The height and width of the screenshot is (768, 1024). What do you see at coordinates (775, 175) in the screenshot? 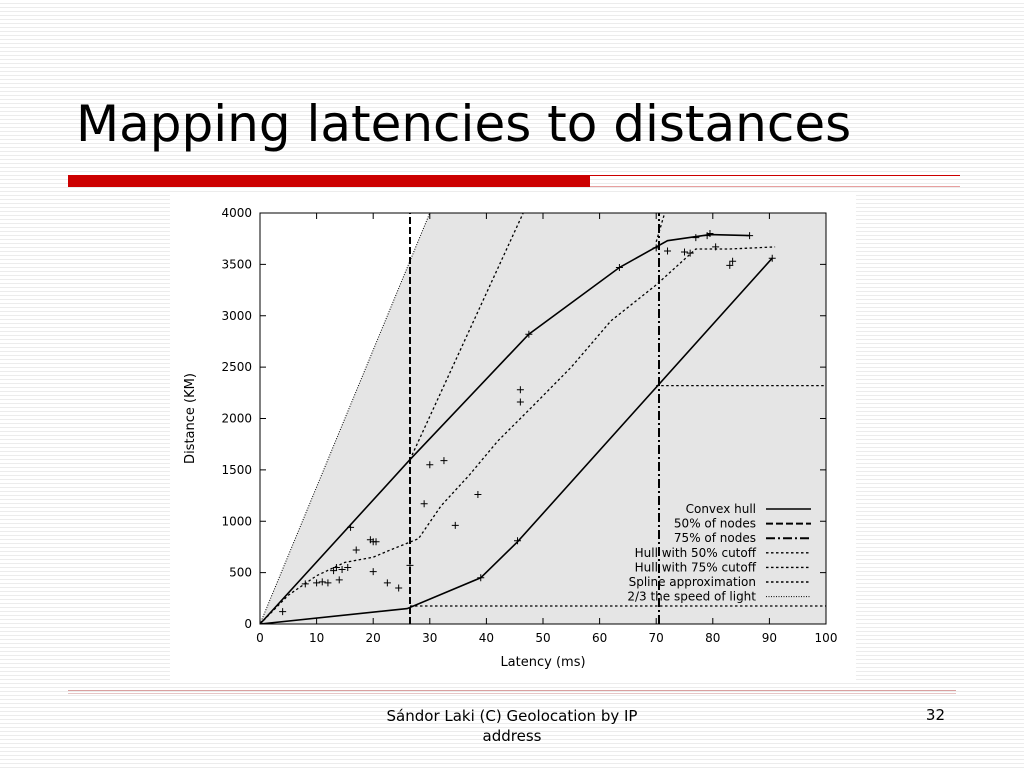
I see `title-rule-line` at bounding box center [775, 175].